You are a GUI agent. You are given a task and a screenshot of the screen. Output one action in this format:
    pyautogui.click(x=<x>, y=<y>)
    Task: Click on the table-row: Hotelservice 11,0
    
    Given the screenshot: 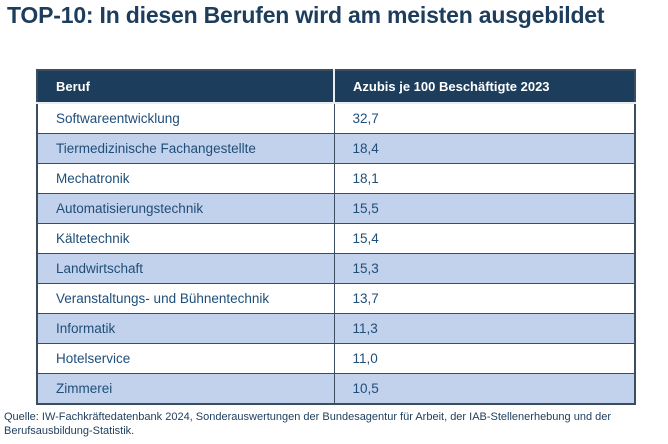 What is the action you would take?
    pyautogui.click(x=336, y=358)
    